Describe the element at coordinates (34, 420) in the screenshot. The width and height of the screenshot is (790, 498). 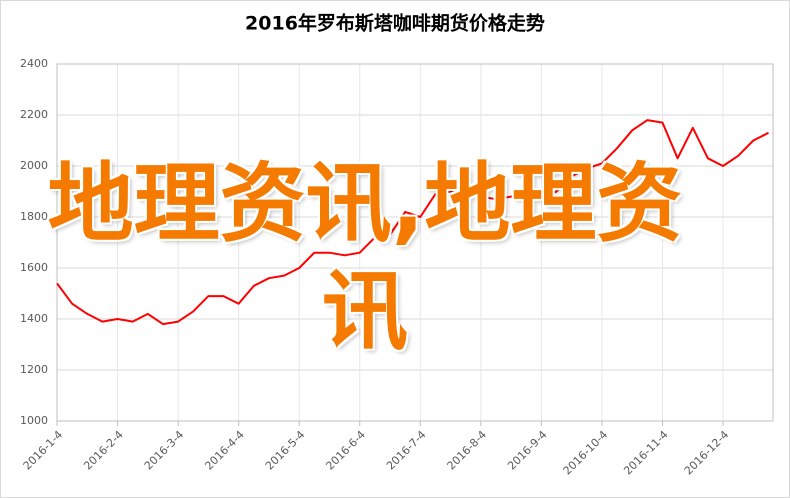
I see `y-tick-label: 1000` at that location.